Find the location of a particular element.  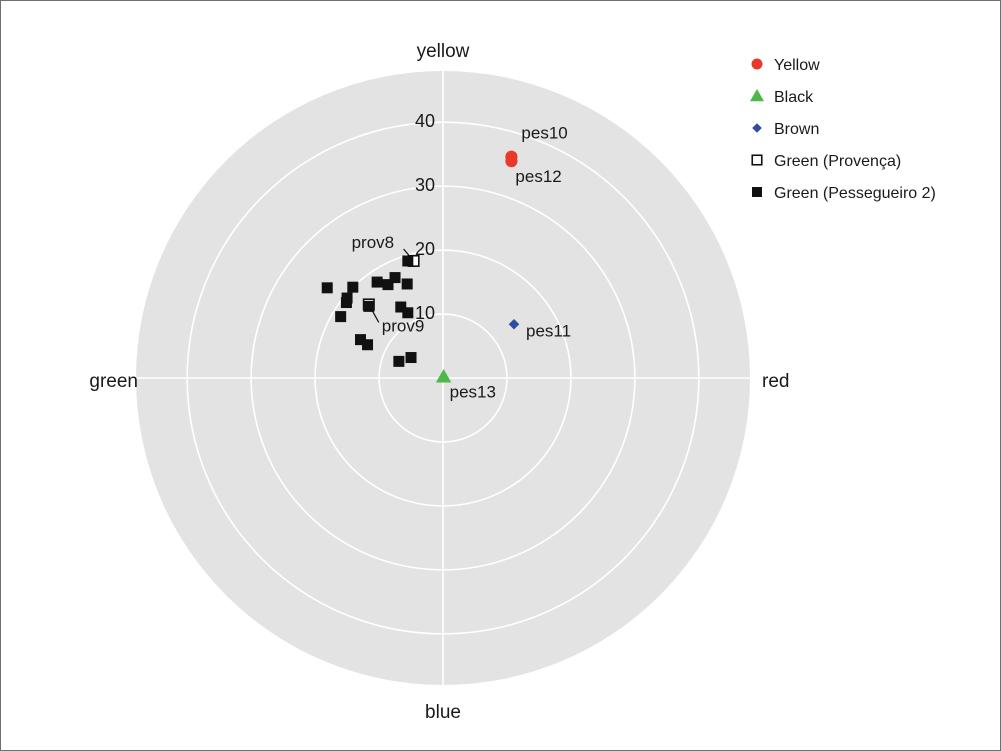

point-pes11 is located at coordinates (514, 324).